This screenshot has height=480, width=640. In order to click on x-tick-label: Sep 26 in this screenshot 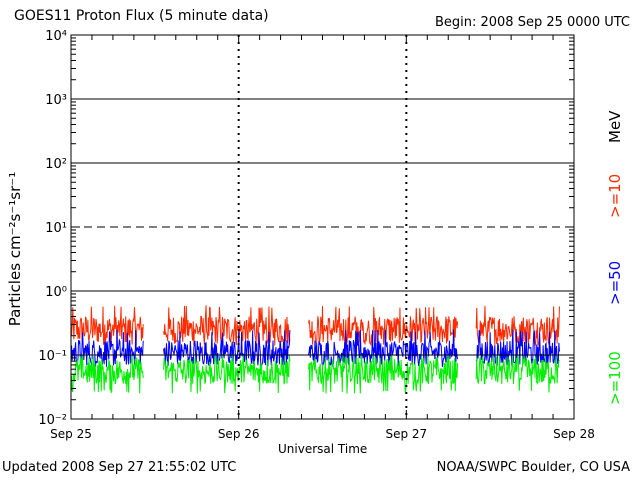, I will do `click(239, 434)`.